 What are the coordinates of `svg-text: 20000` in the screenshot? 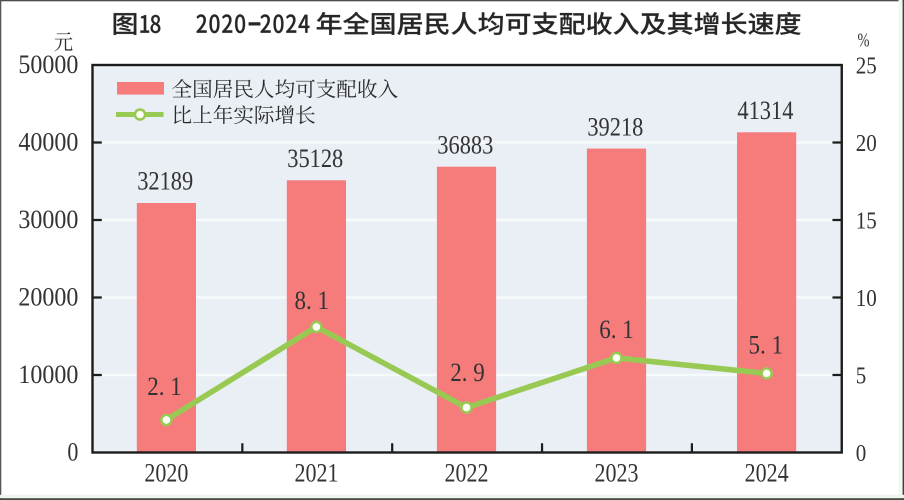 It's located at (48, 297).